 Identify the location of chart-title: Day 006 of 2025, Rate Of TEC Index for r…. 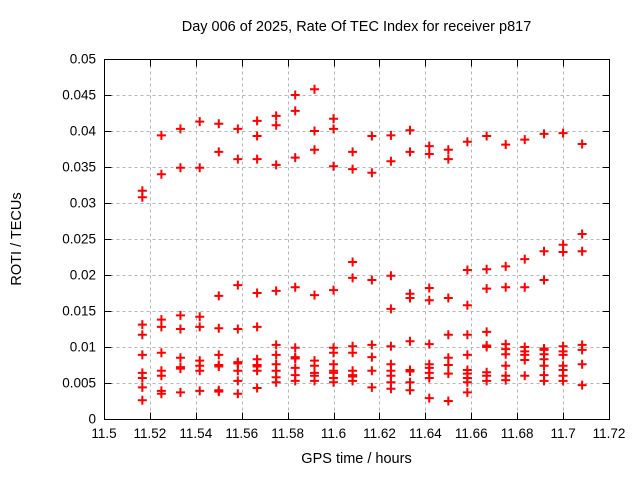
(356, 27).